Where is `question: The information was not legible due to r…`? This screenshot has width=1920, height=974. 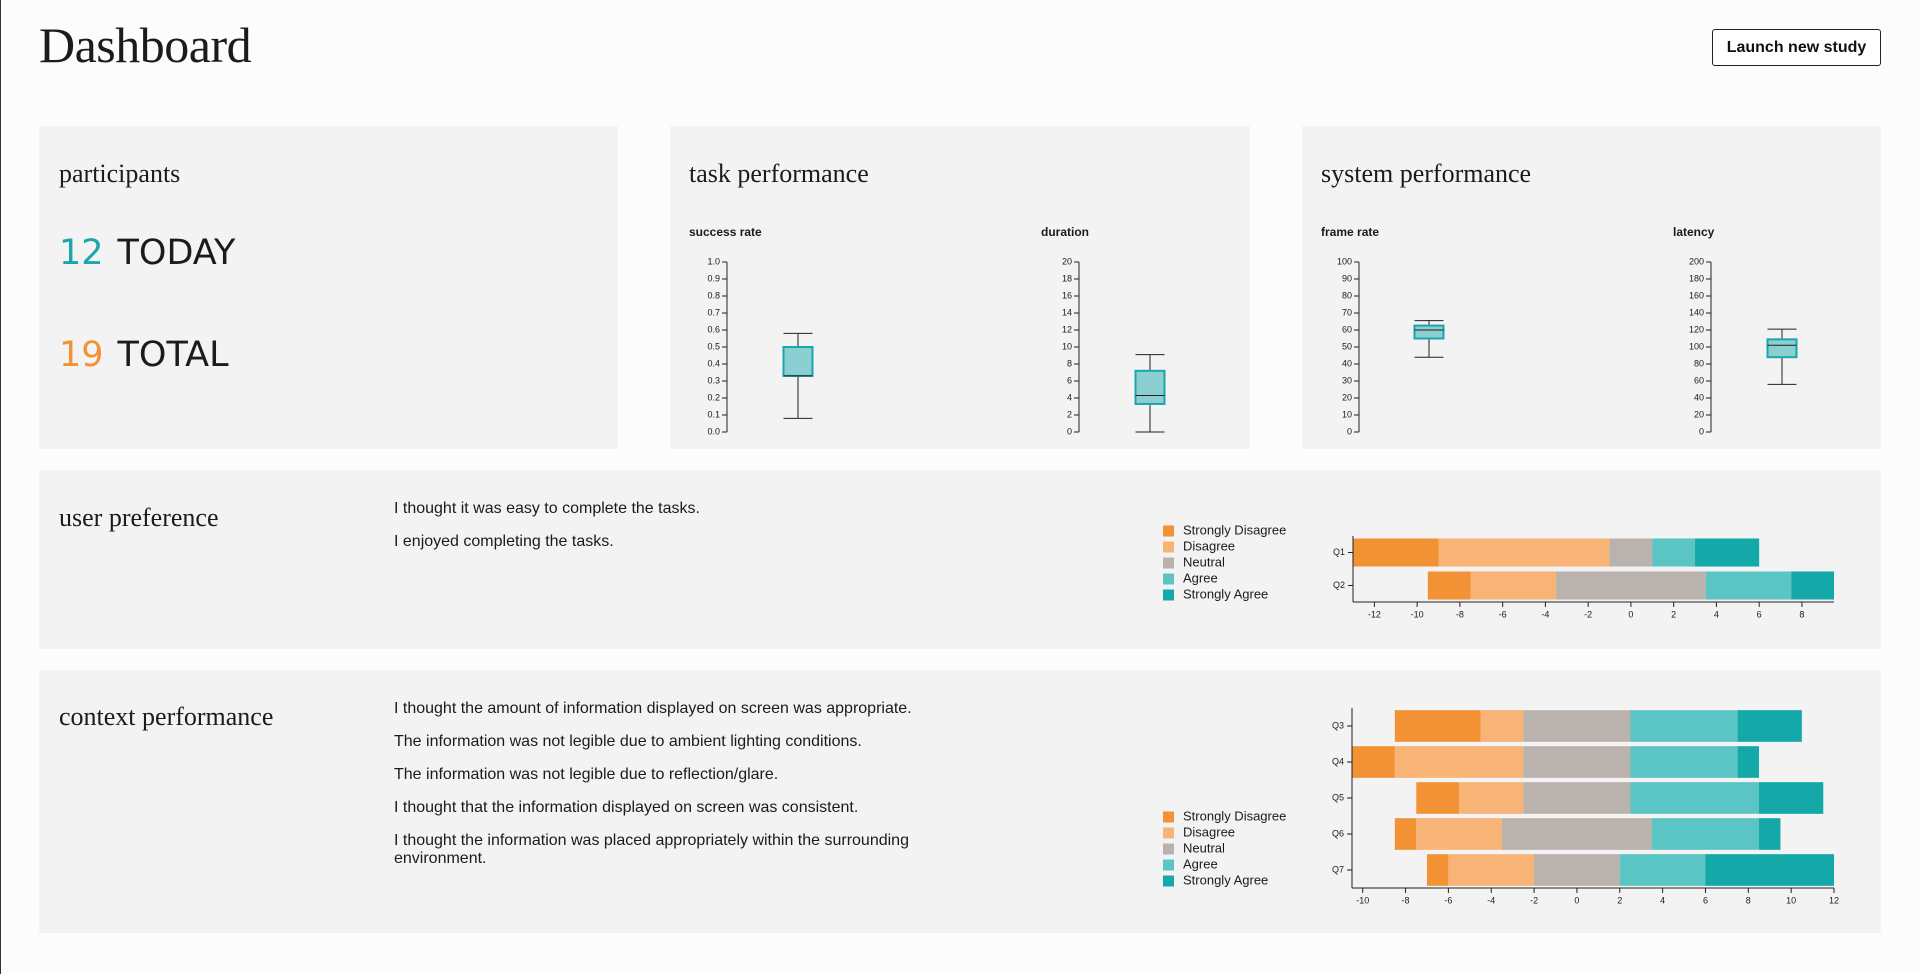
question: The information was not legible due to r… is located at coordinates (586, 774).